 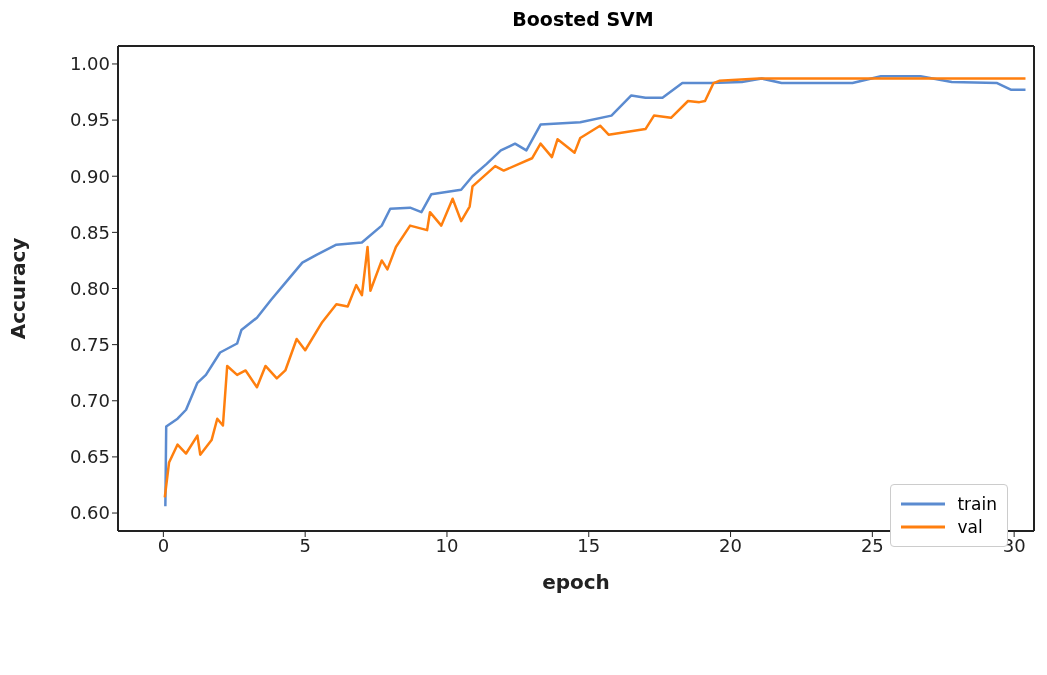 I want to click on y-axis-title: Accuracy, so click(x=18, y=288).